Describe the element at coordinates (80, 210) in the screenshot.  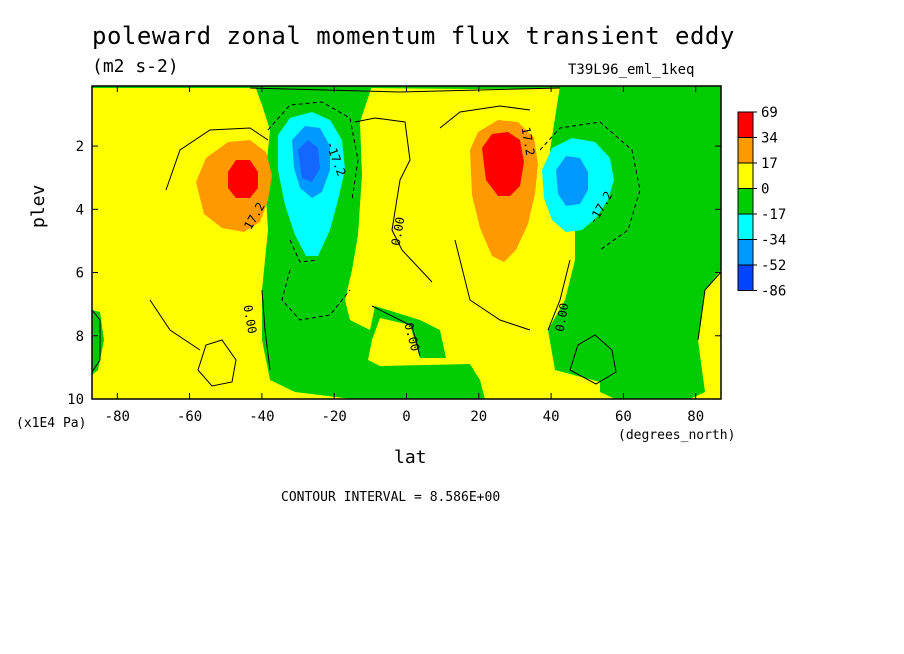
I see `y-tick-label: 4` at that location.